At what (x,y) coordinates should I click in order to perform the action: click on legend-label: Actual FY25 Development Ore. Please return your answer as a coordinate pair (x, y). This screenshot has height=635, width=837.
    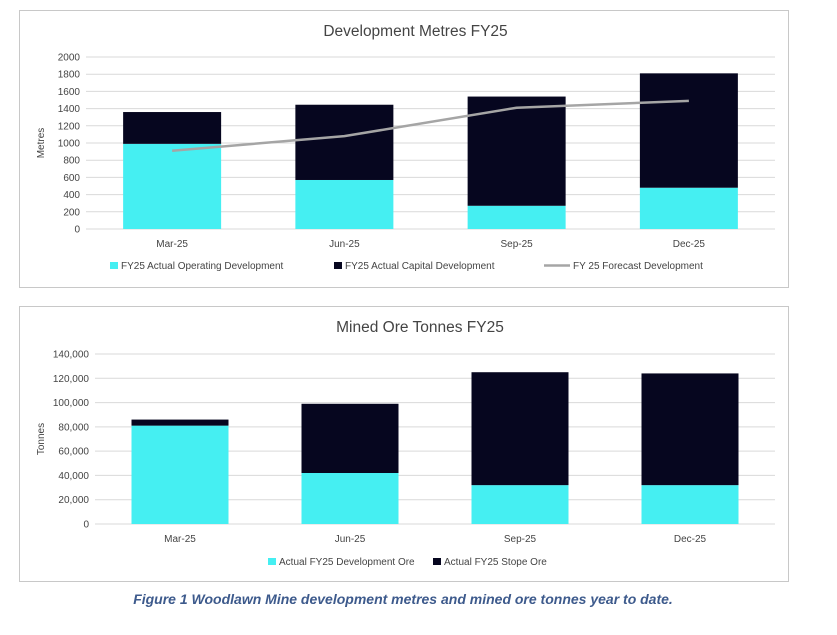
    Looking at the image, I should click on (347, 562).